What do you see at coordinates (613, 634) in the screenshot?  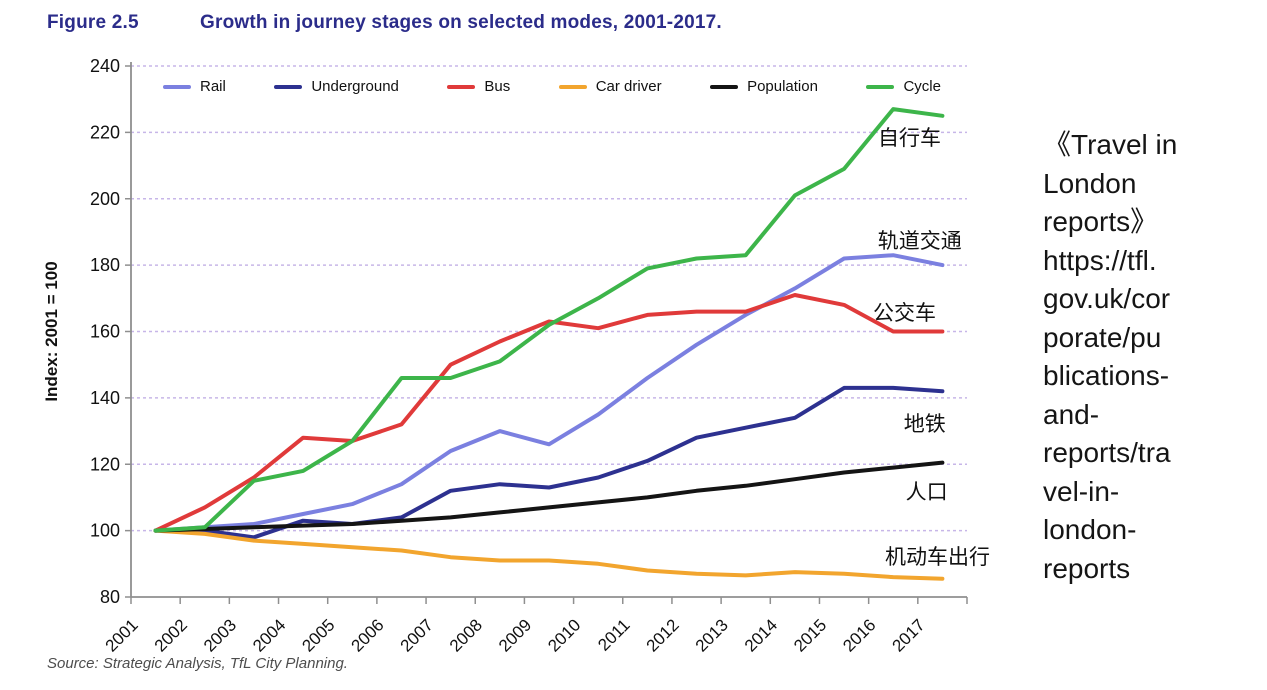 I see `x-tick-label: 2011` at bounding box center [613, 634].